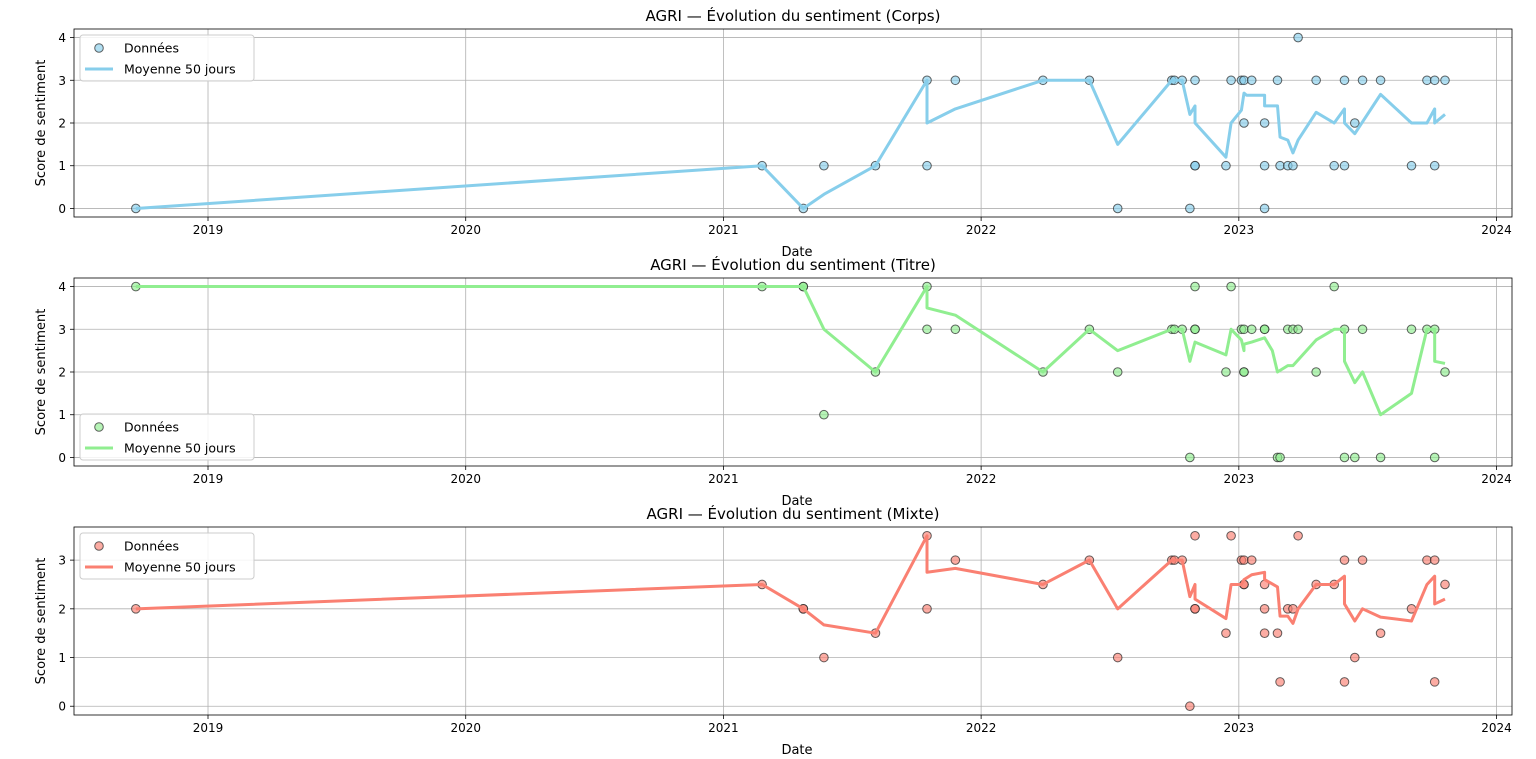 The width and height of the screenshot is (1536, 759). Describe the element at coordinates (62, 330) in the screenshot. I see `y-tick-label: 3` at that location.